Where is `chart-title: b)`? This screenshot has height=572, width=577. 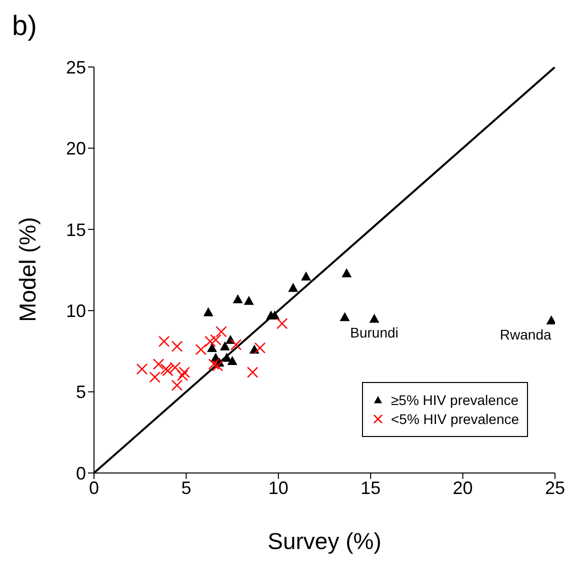 chart-title: b) is located at coordinates (24, 26).